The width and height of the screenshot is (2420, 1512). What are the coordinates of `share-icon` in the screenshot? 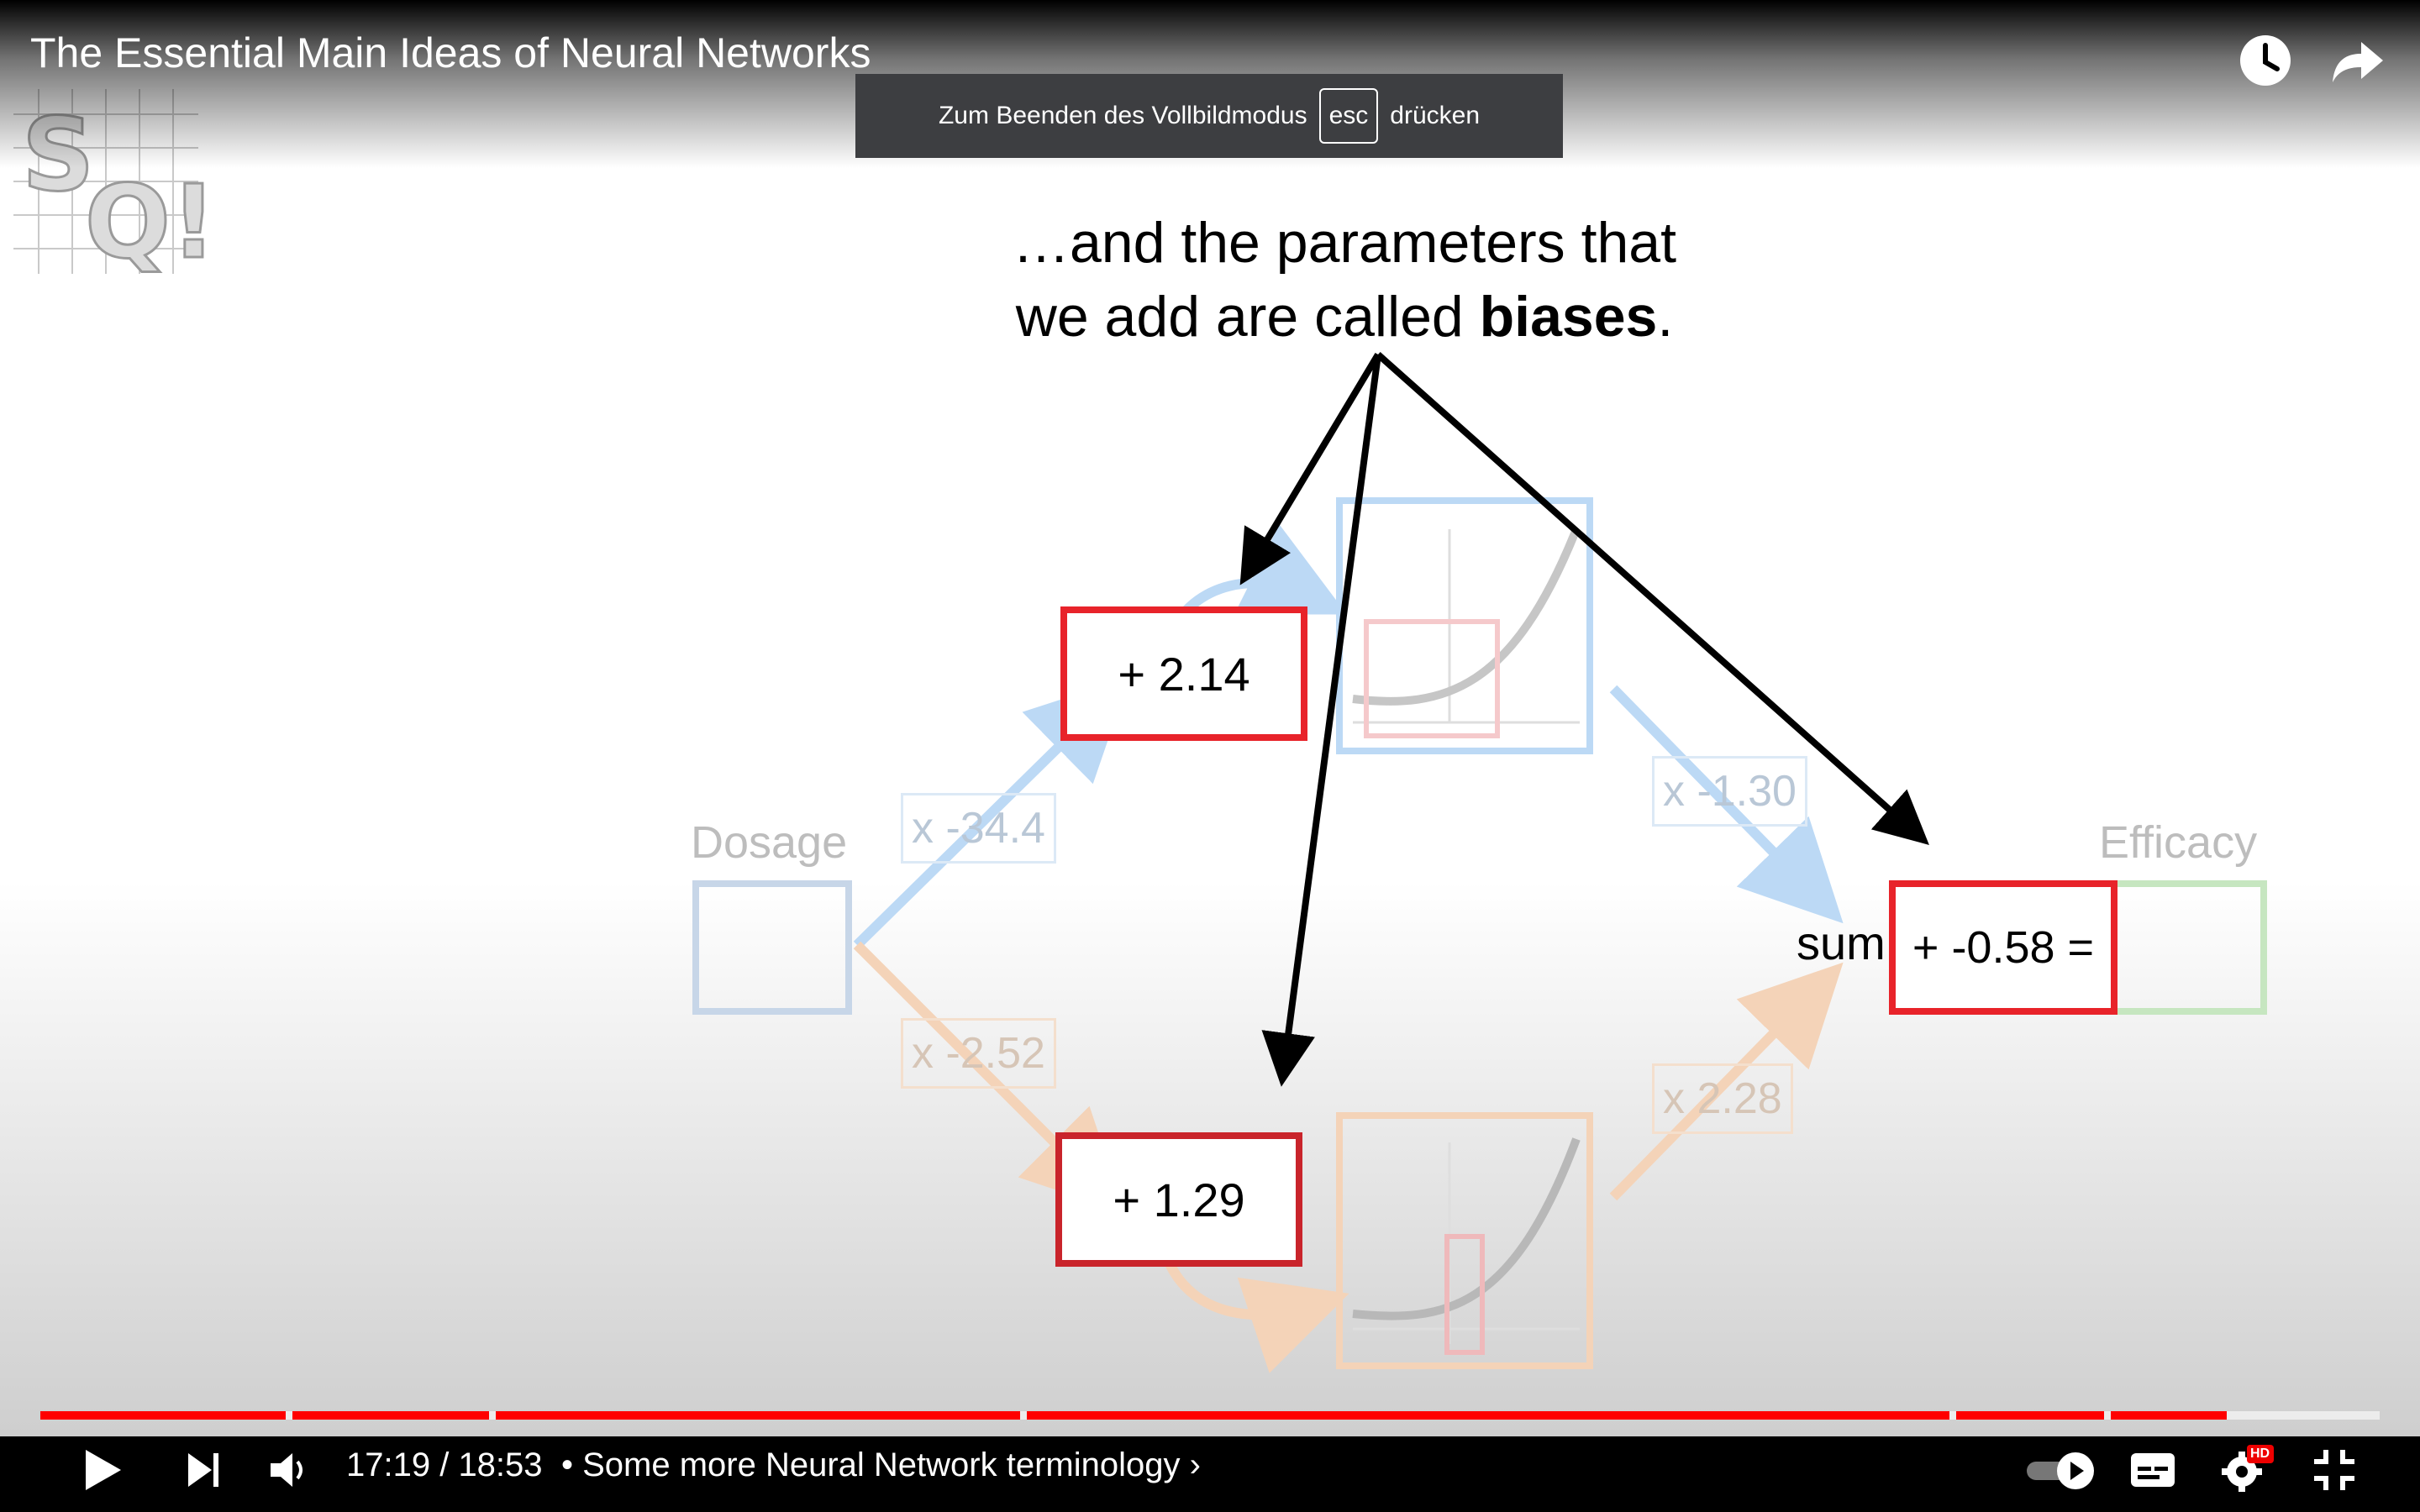 It's located at (2358, 60).